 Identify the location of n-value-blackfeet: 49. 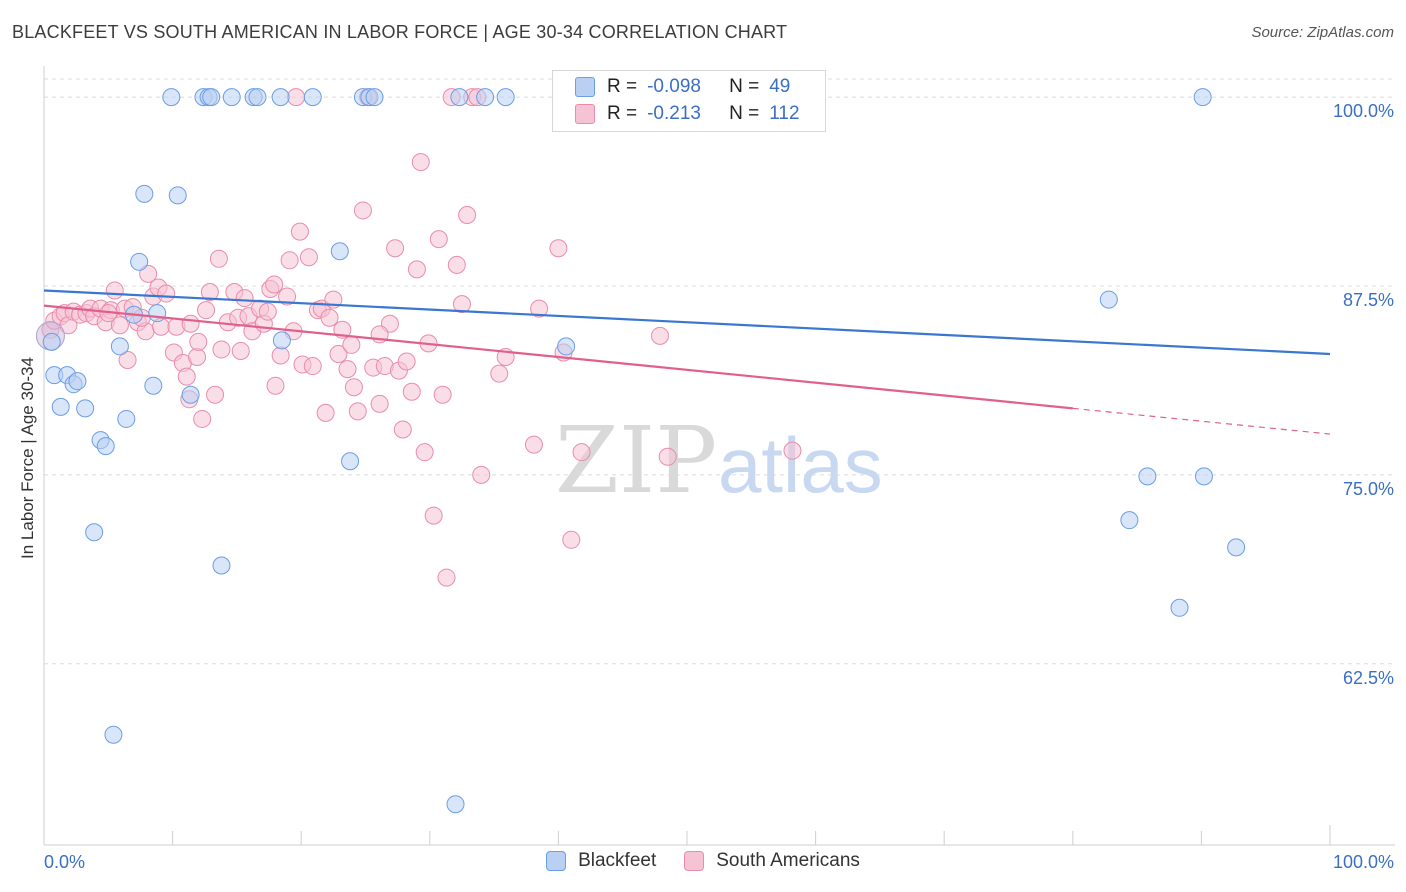
(780, 86).